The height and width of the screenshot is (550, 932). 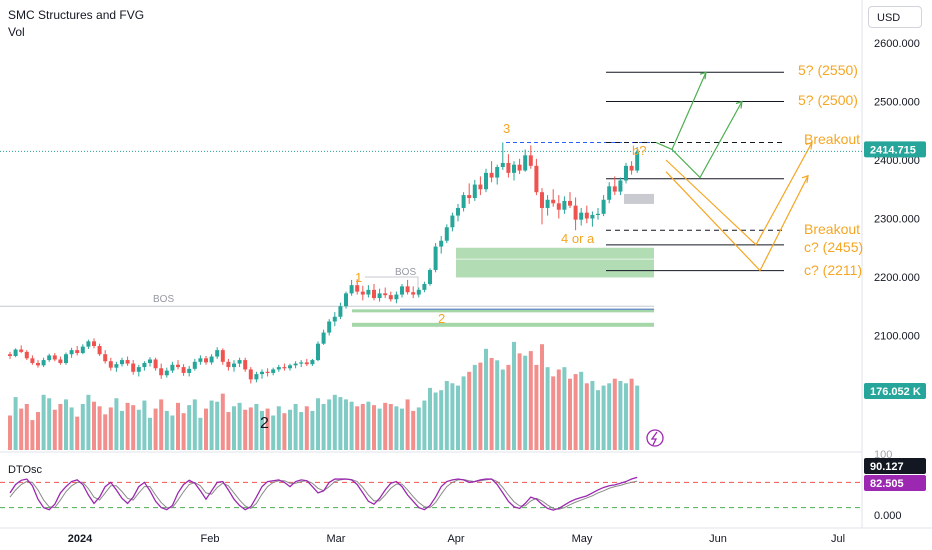 What do you see at coordinates (76, 15) in the screenshot?
I see `legend-main: SMC Structures and FVG` at bounding box center [76, 15].